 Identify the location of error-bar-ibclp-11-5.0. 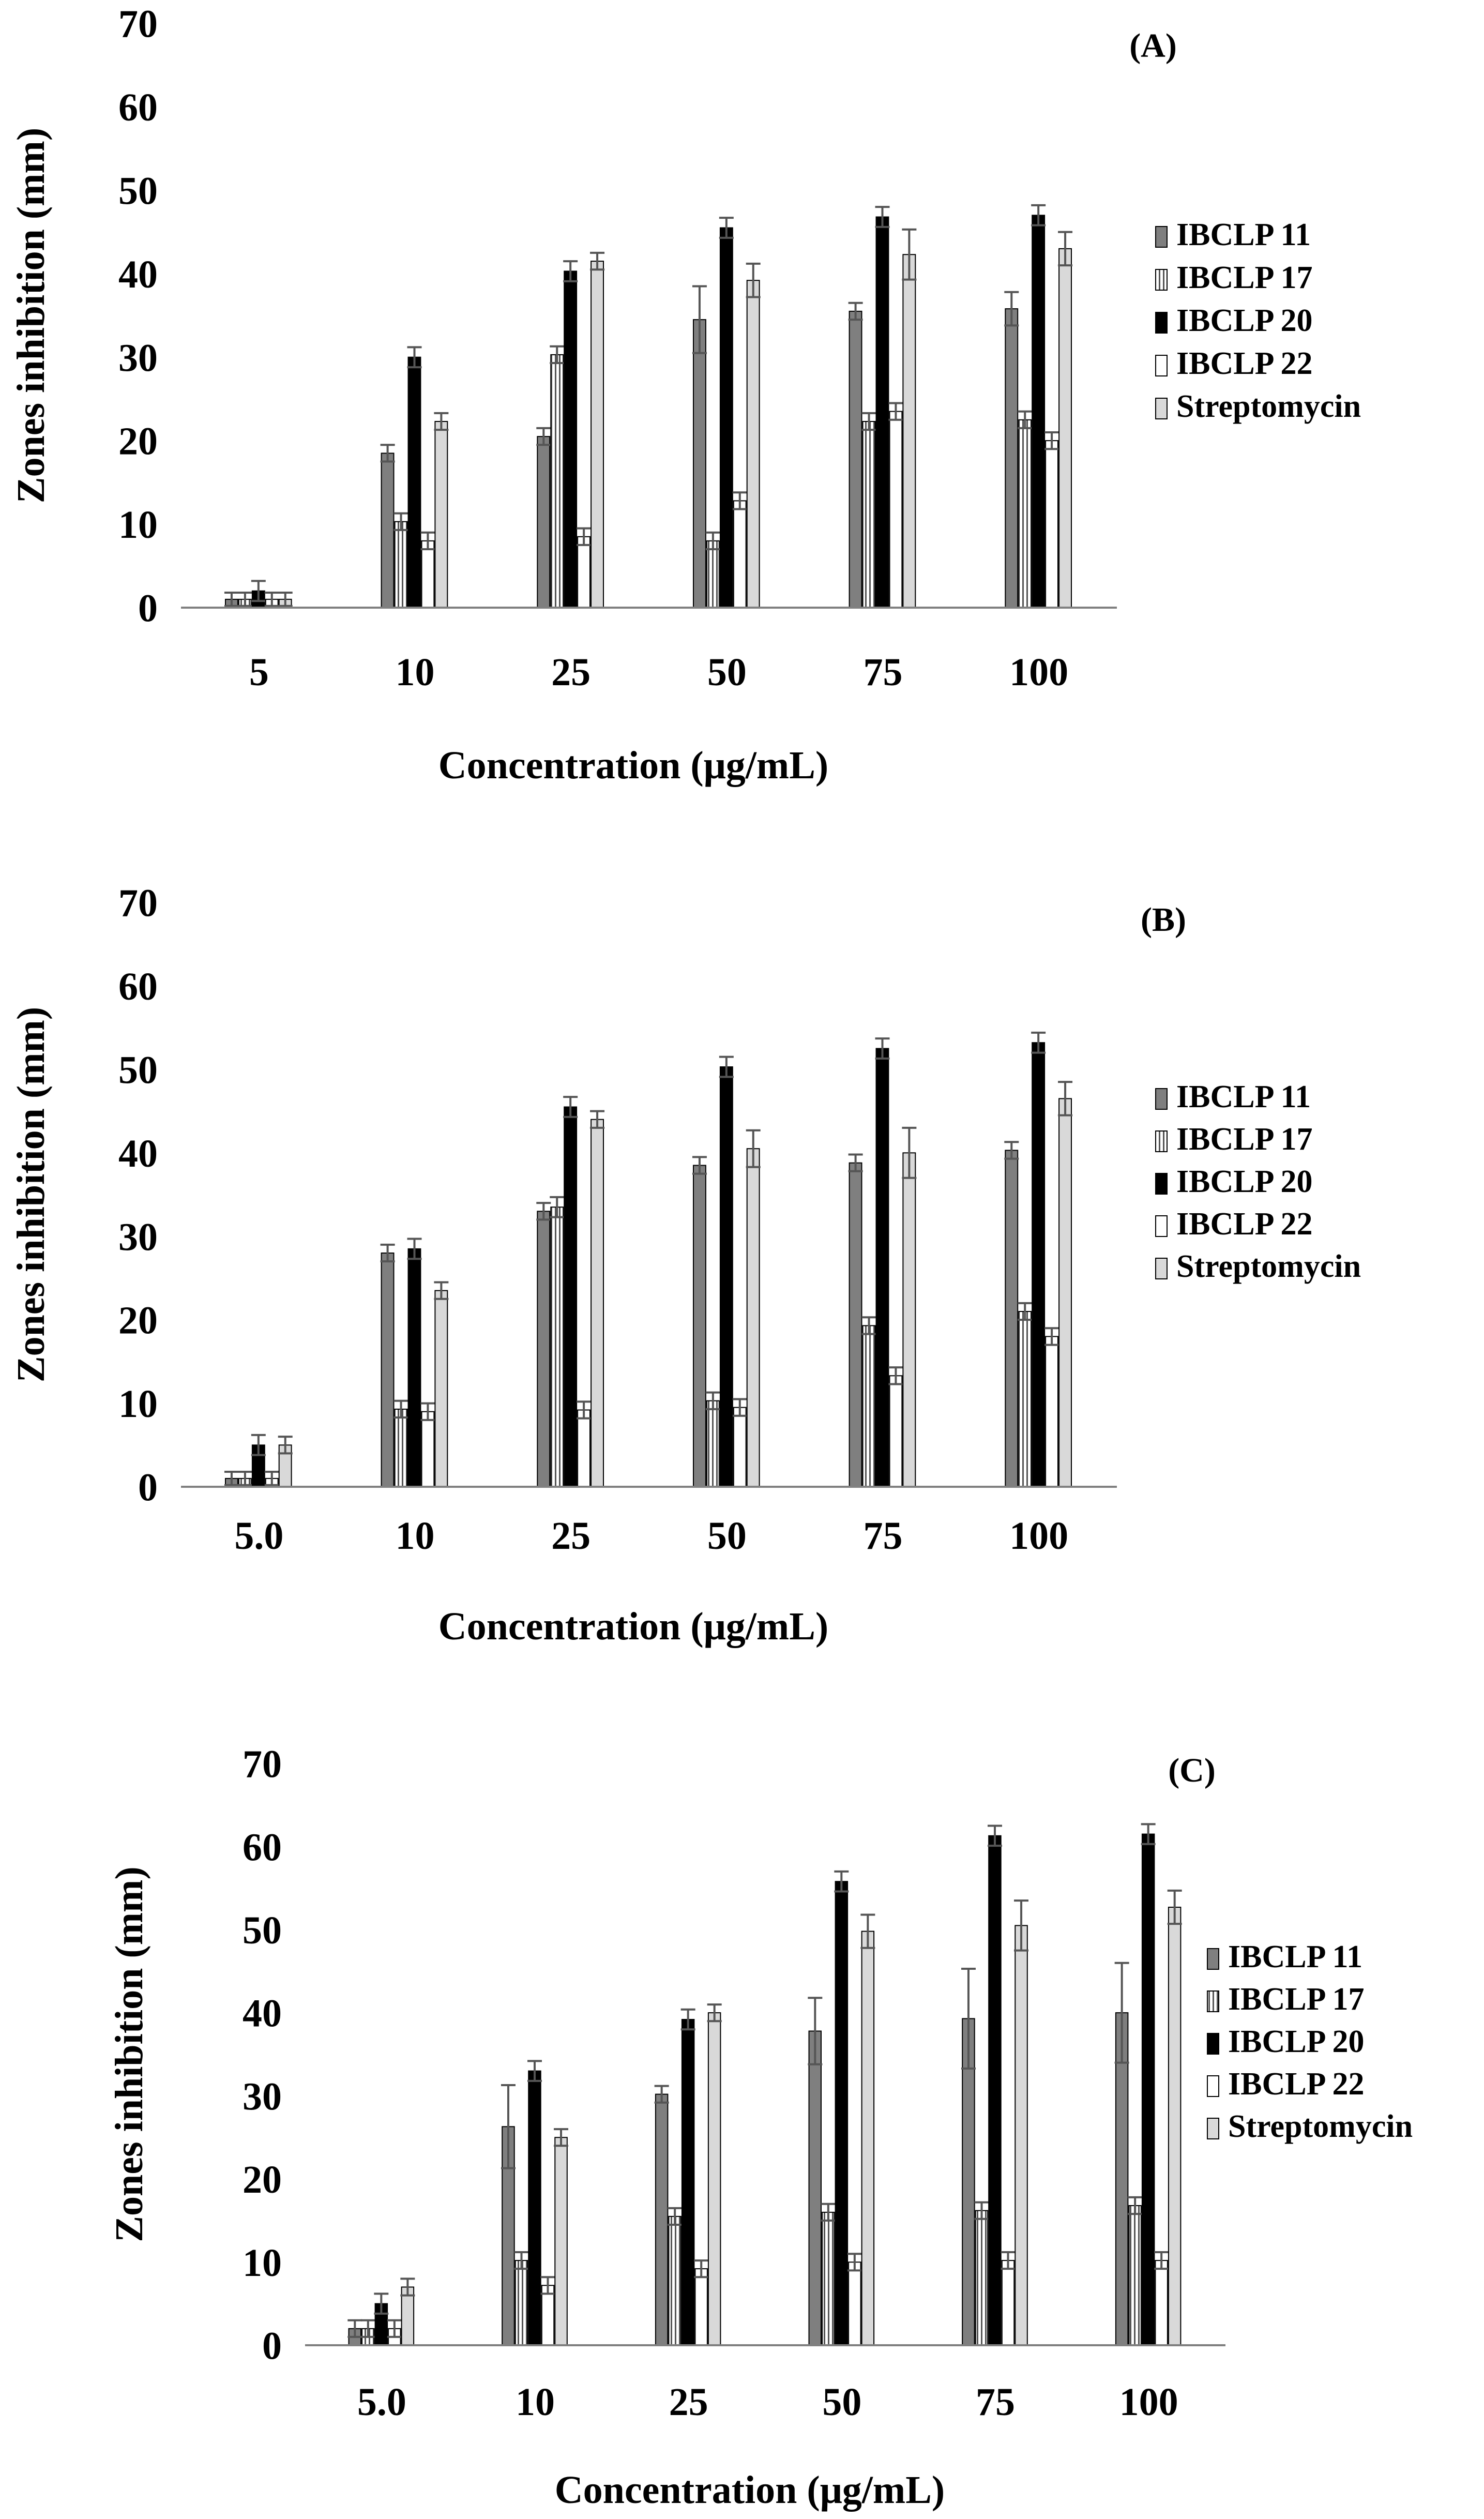
(231, 1478).